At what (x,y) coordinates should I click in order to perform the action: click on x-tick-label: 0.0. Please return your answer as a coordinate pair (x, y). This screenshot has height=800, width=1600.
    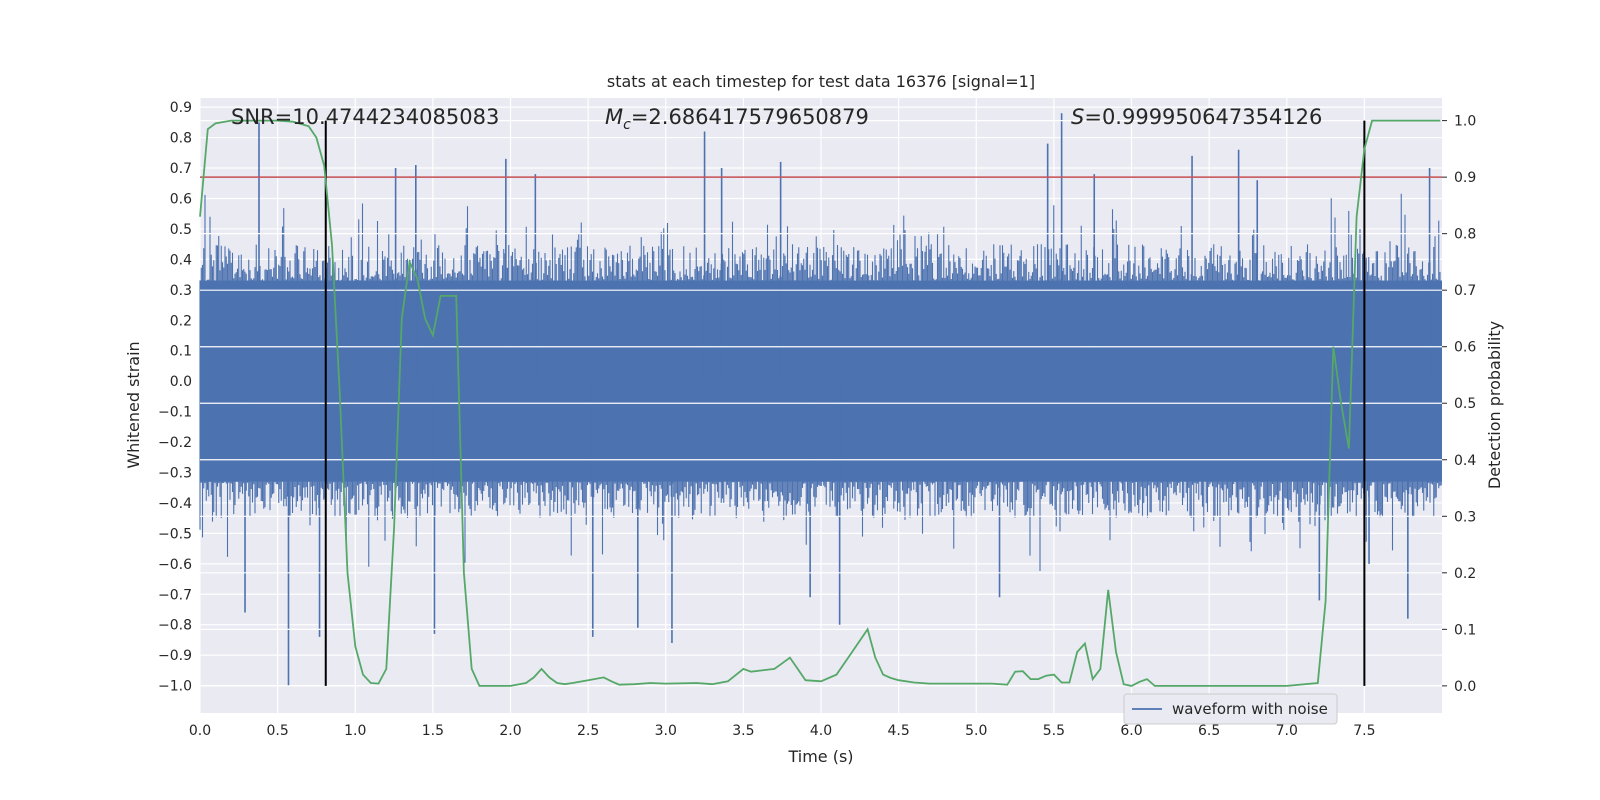
    Looking at the image, I should click on (200, 731).